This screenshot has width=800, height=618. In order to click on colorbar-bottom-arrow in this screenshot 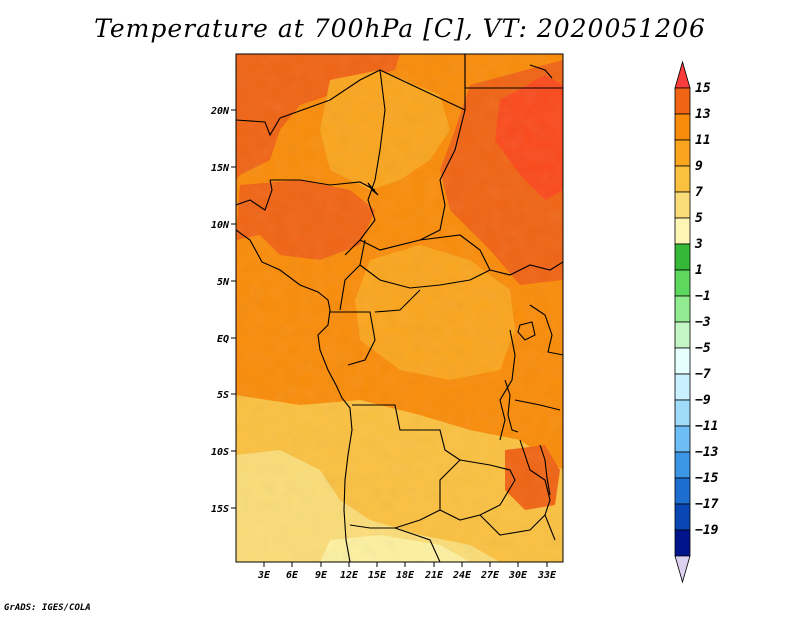, I will do `click(682, 569)`.